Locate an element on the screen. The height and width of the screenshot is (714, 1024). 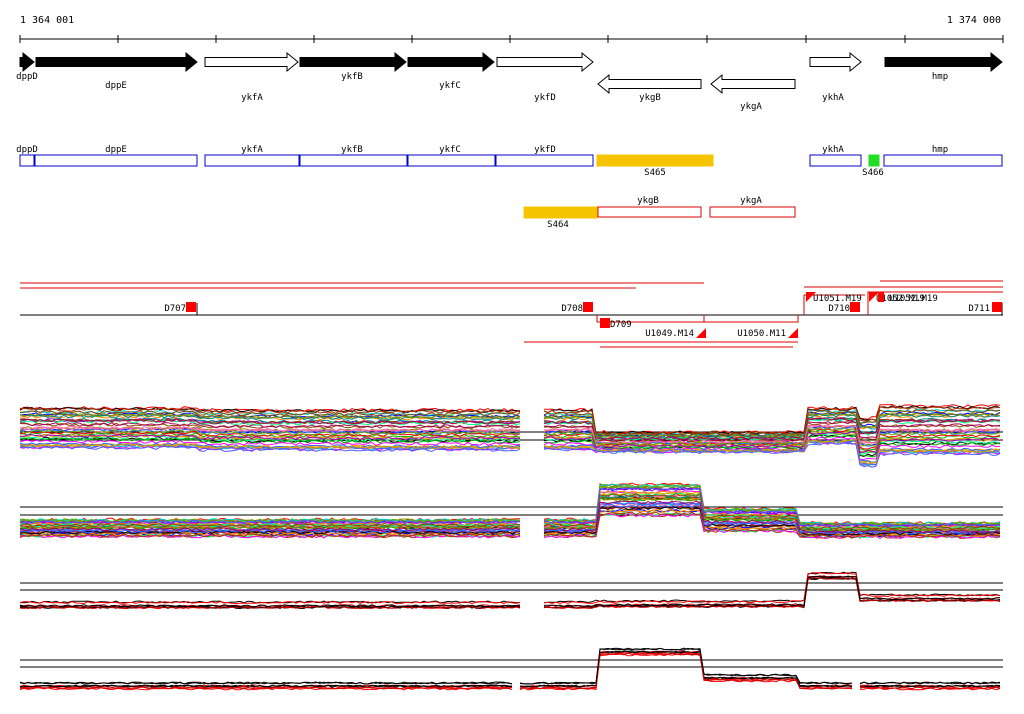
feature-label-D711: D711 is located at coordinates (979, 309).